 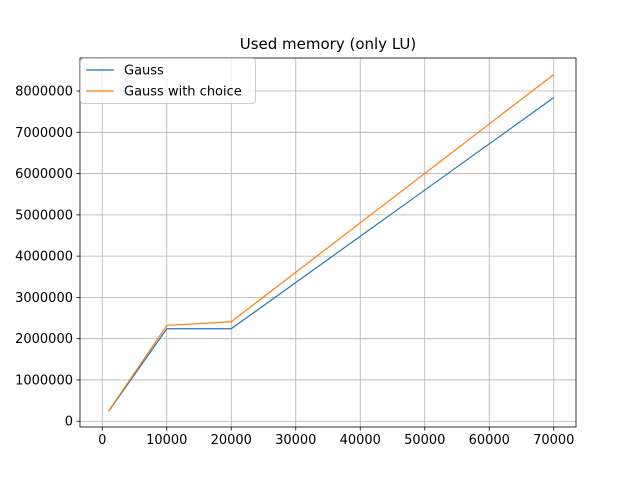 What do you see at coordinates (44, 257) in the screenshot?
I see `y-tick-label: 4000000` at bounding box center [44, 257].